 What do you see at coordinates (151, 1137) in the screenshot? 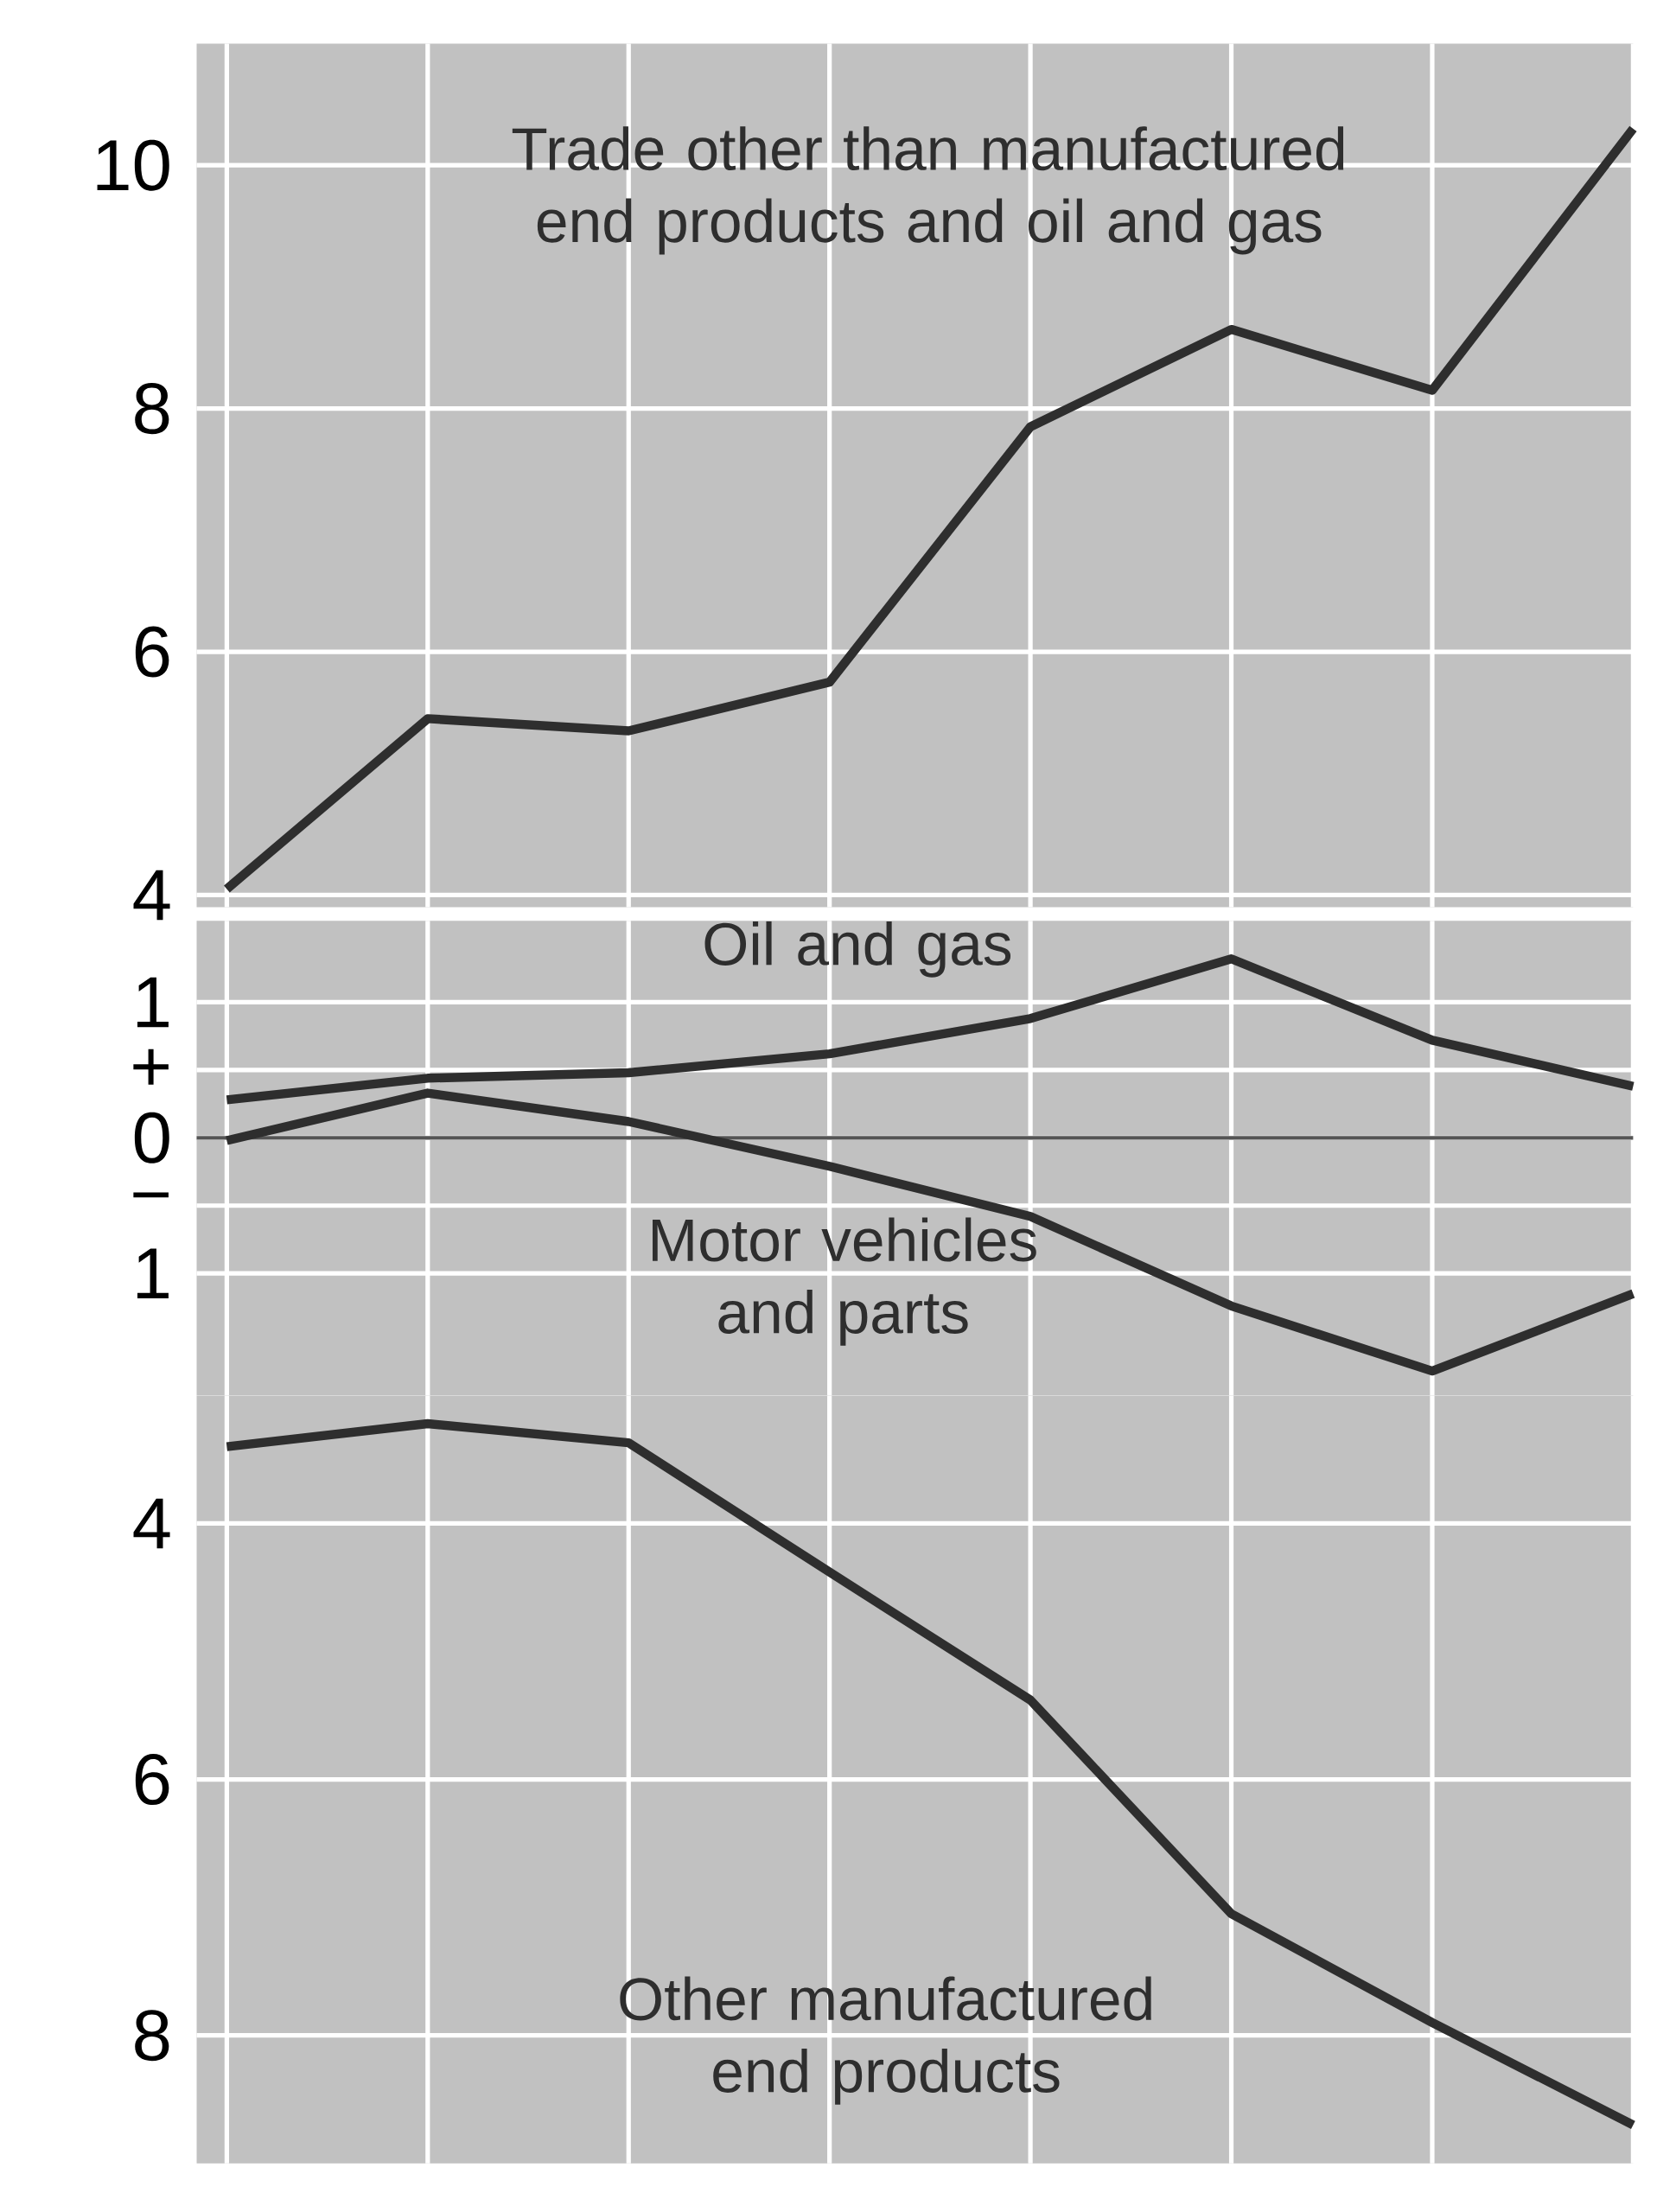
I see `y-tick-label: 0` at bounding box center [151, 1137].